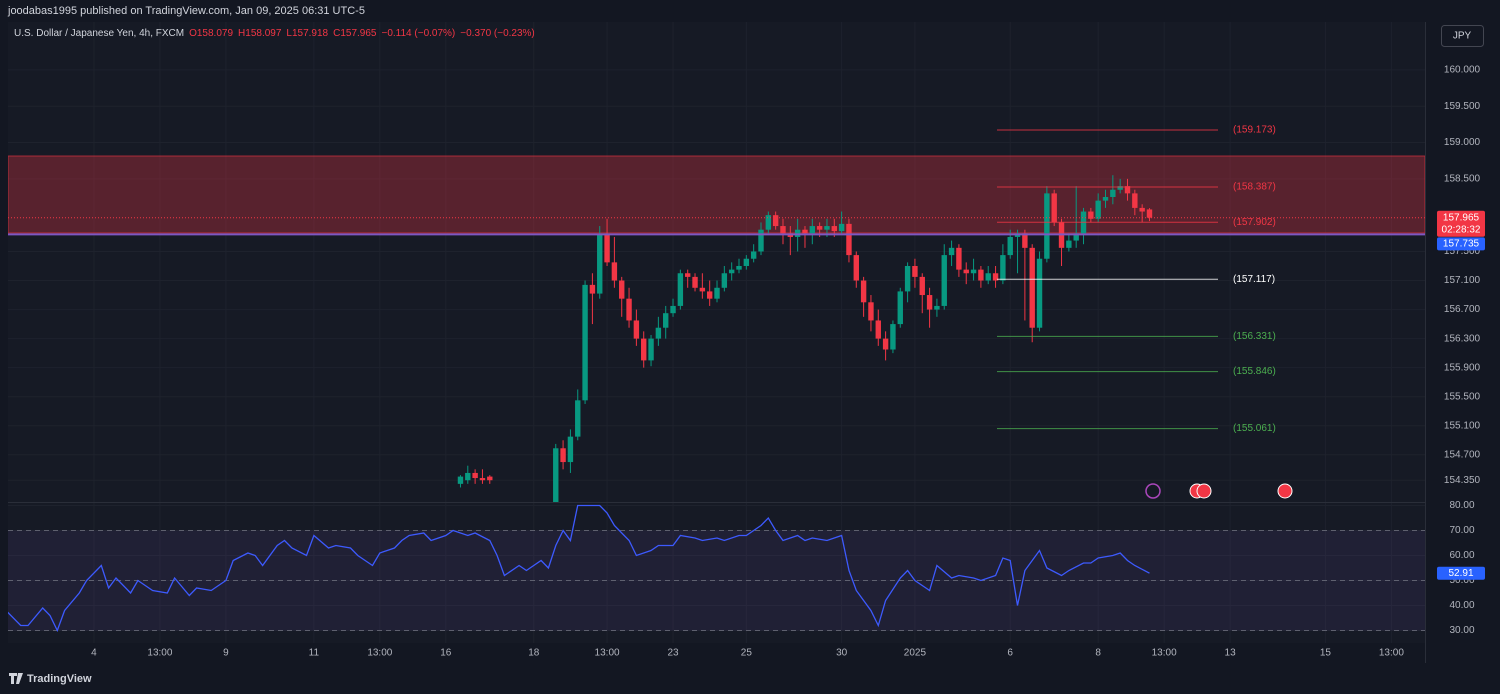 This screenshot has height=694, width=1500. I want to click on x-tick-label: 2025, so click(915, 653).